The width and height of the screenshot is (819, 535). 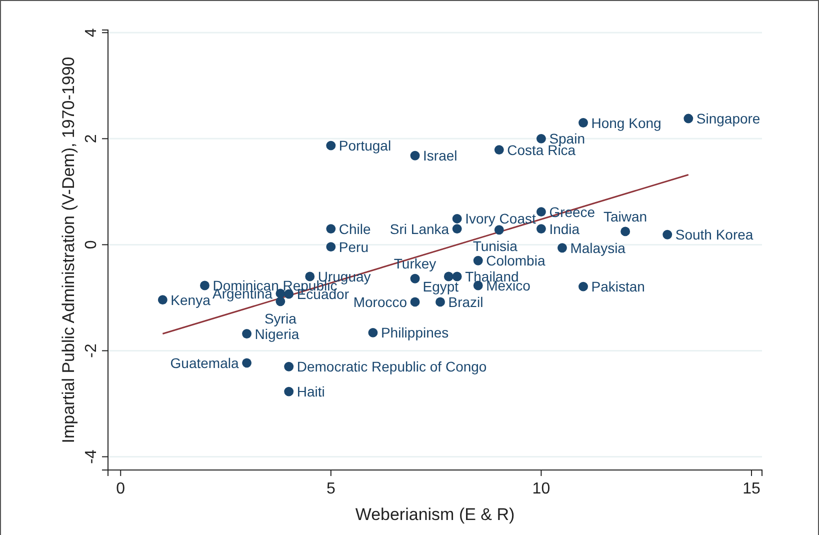 What do you see at coordinates (751, 489) in the screenshot?
I see `x-tick-label: 15` at bounding box center [751, 489].